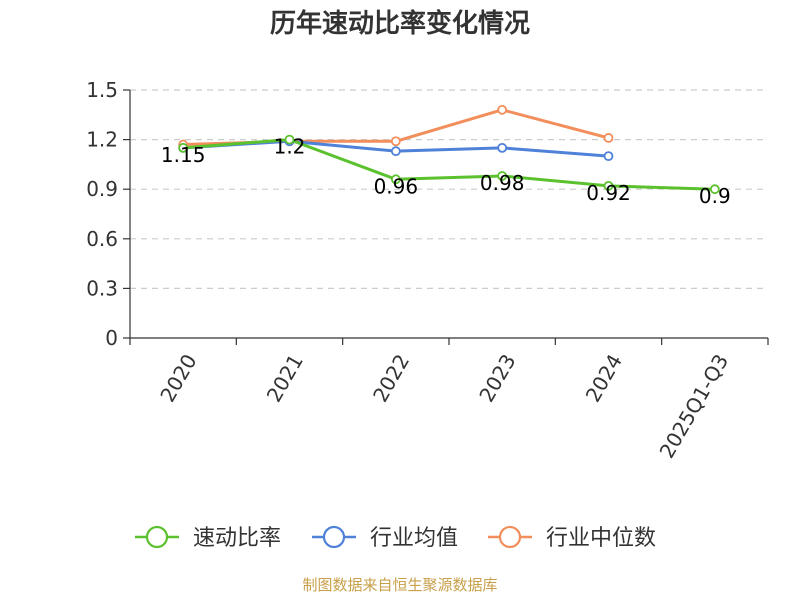 This screenshot has height=600, width=800. Describe the element at coordinates (108, 214) in the screenshot. I see `y-axis-ticks: 0 0.3 0.6 0.9 1.2 1.5` at that location.